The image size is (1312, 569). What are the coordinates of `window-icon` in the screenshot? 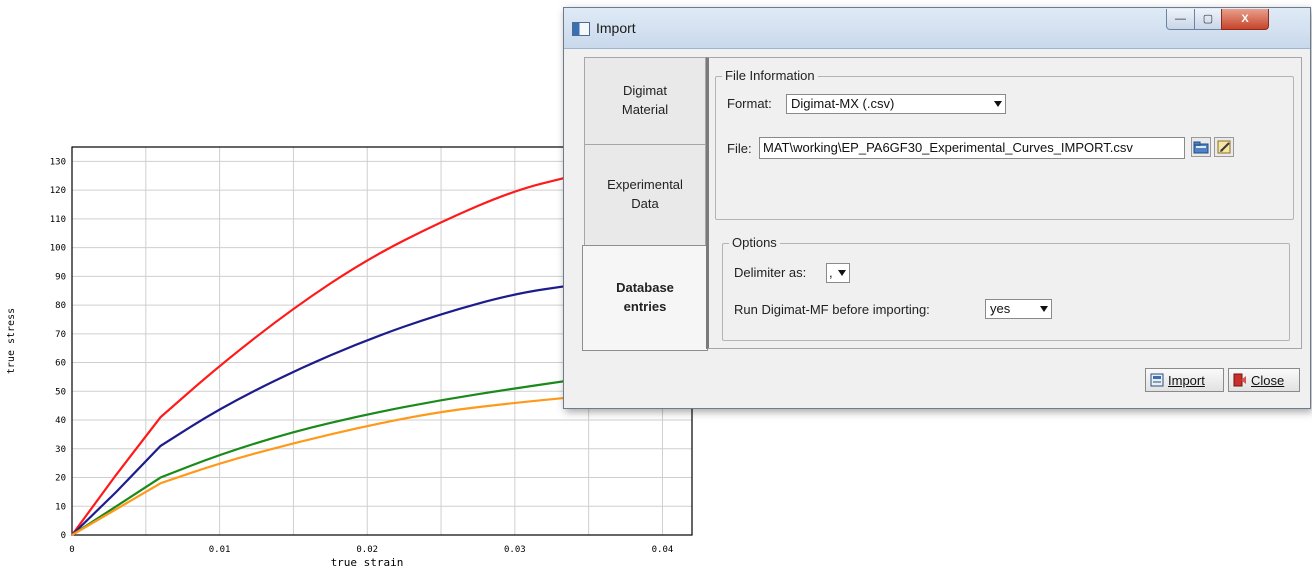 It's located at (581, 29).